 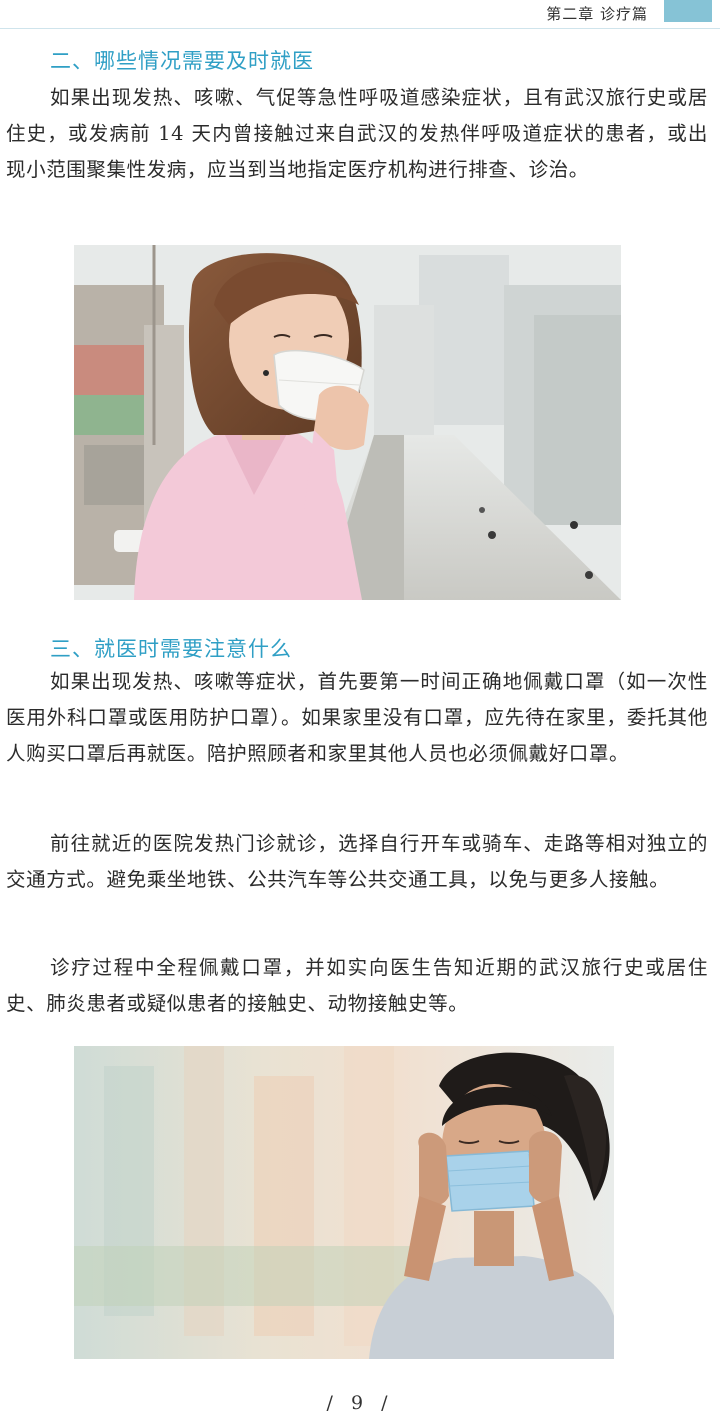 I want to click on chapter-title: 第二章 诊疗篇, so click(x=597, y=14).